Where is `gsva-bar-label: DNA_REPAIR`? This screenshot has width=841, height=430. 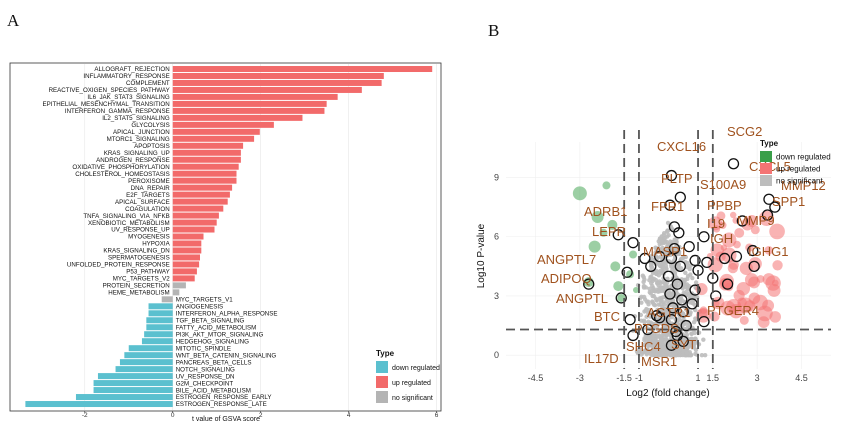
gsva-bar-label: DNA_REPAIR is located at coordinates (151, 188).